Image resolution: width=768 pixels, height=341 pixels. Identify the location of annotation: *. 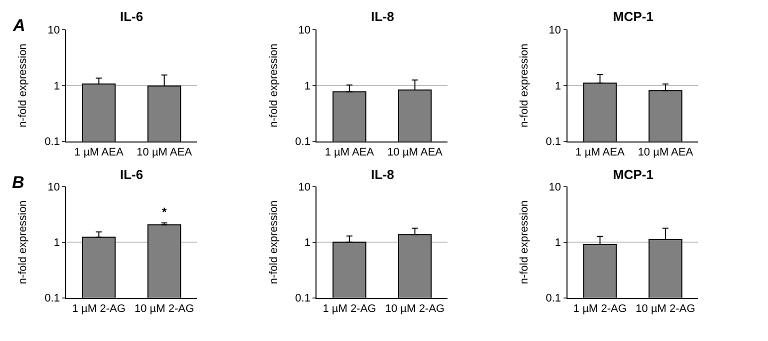
(164, 212).